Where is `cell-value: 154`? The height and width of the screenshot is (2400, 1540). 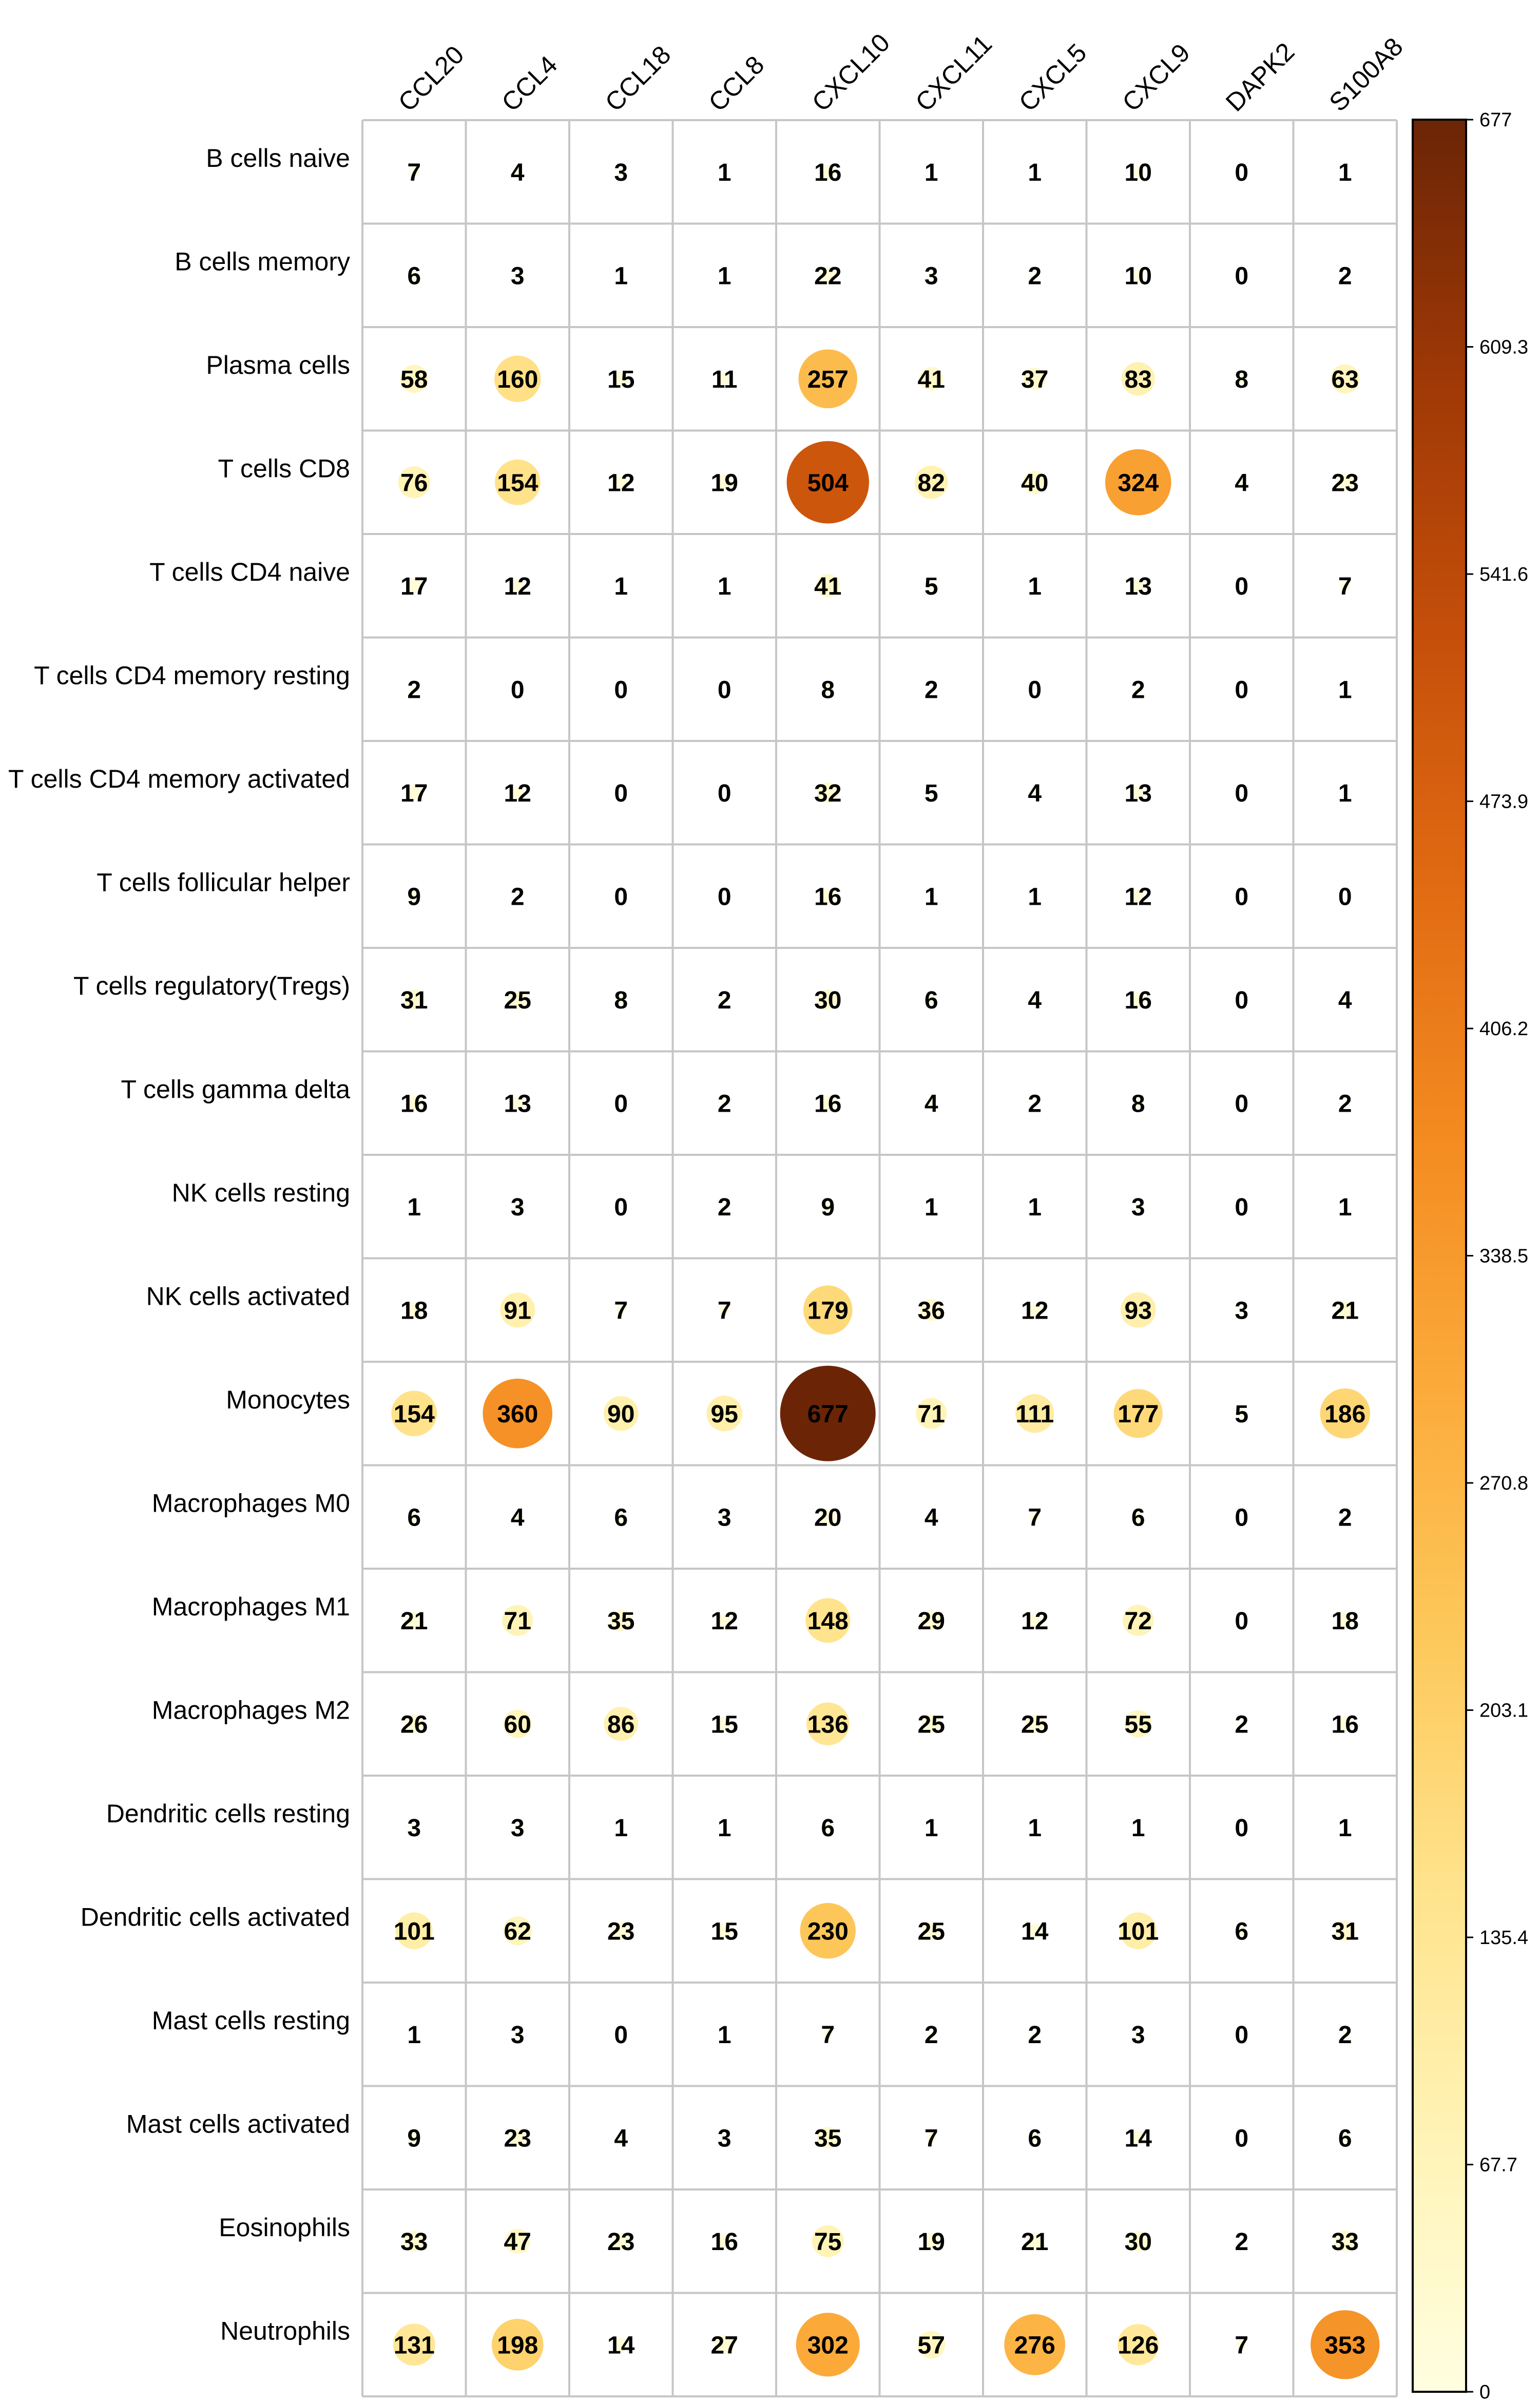 cell-value: 154 is located at coordinates (414, 1414).